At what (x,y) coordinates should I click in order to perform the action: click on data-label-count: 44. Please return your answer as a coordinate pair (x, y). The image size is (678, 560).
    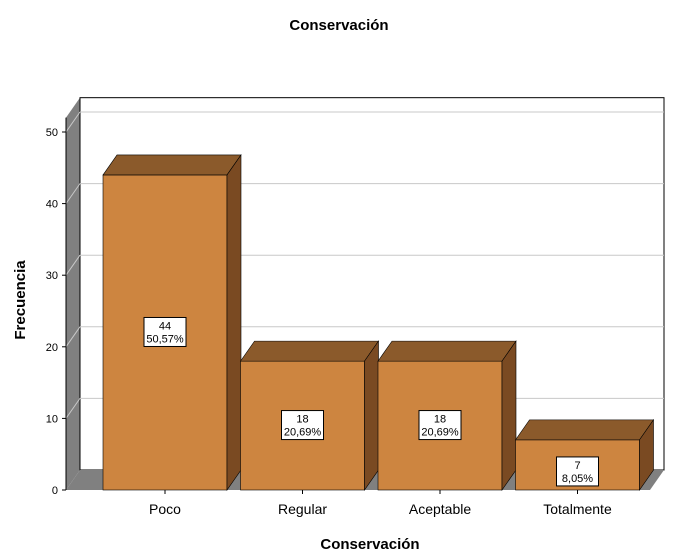
    Looking at the image, I should click on (165, 326).